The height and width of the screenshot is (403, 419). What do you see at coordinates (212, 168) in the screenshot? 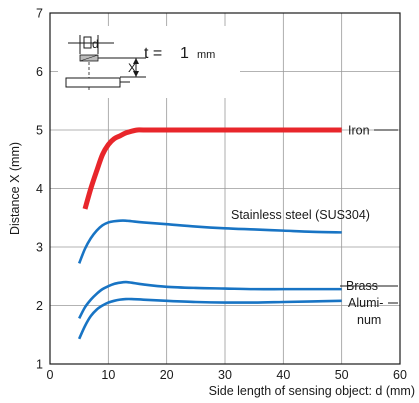
I see `series-line-iron` at bounding box center [212, 168].